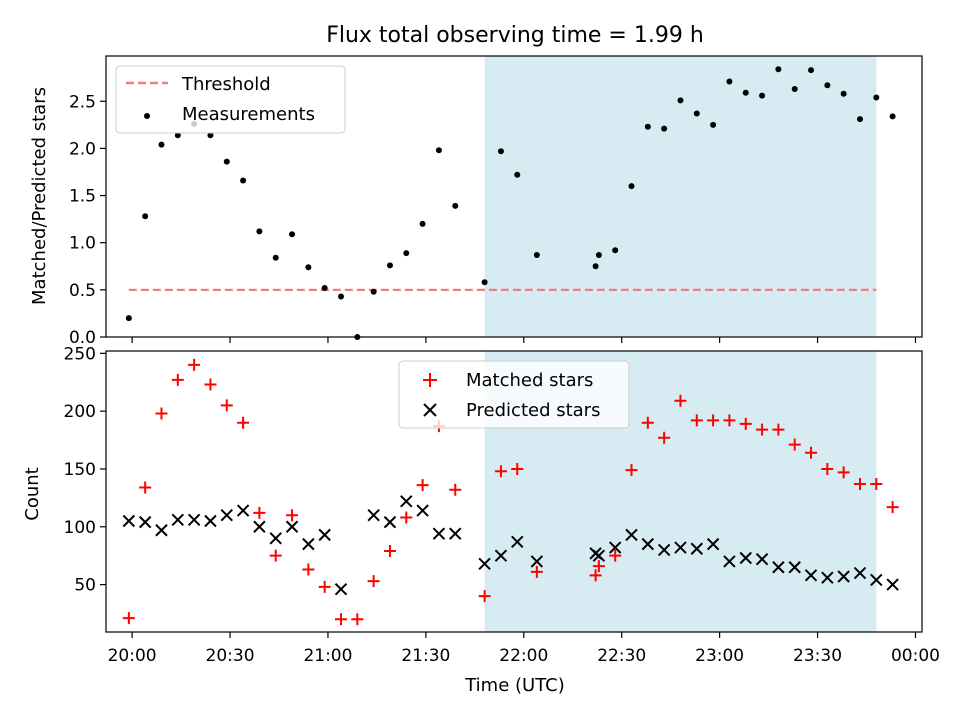  I want to click on top-legend-frame, so click(230, 99).